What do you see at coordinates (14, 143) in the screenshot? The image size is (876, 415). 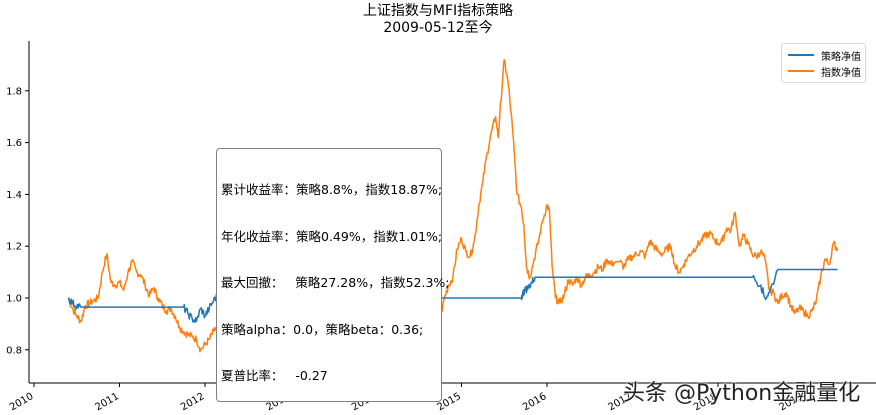 I see `y-tick-label: 1.6` at bounding box center [14, 143].